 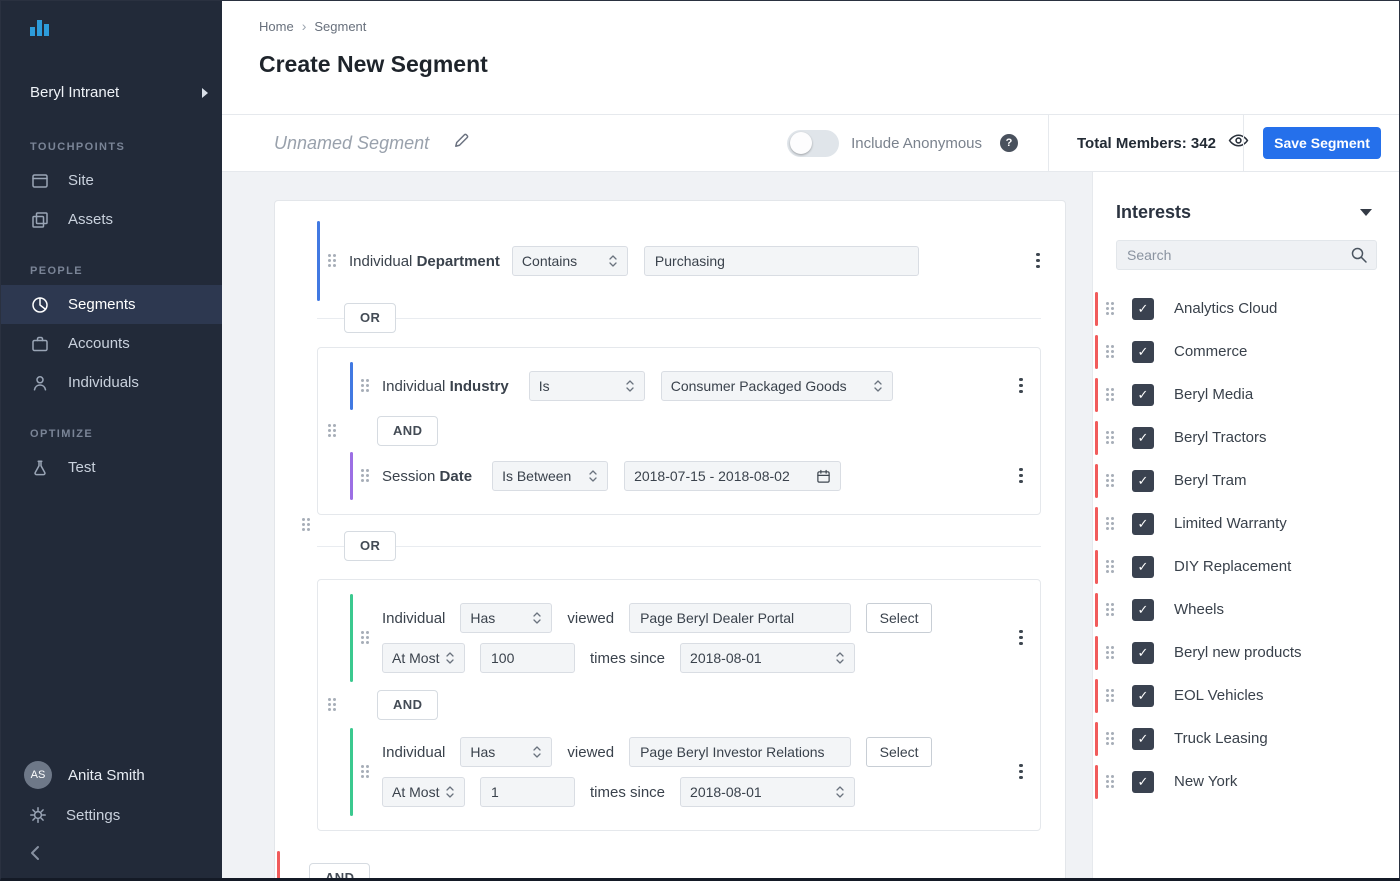 What do you see at coordinates (1246, 738) in the screenshot?
I see `list-item: Truck Leasing` at bounding box center [1246, 738].